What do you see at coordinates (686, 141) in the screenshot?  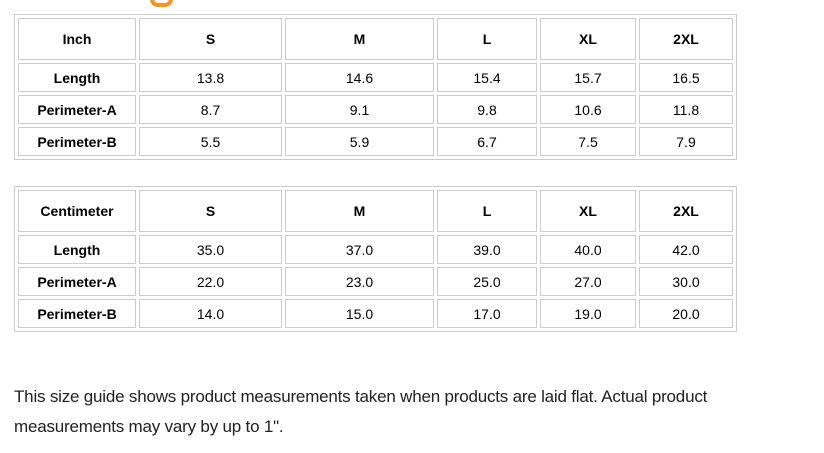 I see `value-cell: 7.9` at bounding box center [686, 141].